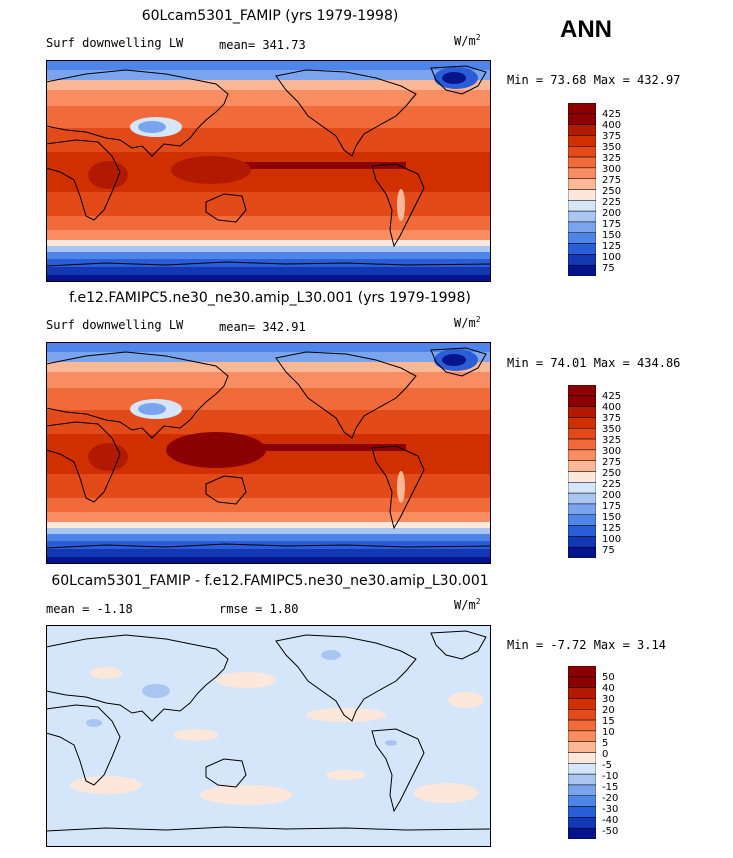 The width and height of the screenshot is (733, 858). What do you see at coordinates (594, 363) in the screenshot?
I see `panel2-minmax: Min = 74.01 Max = 434.86` at bounding box center [594, 363].